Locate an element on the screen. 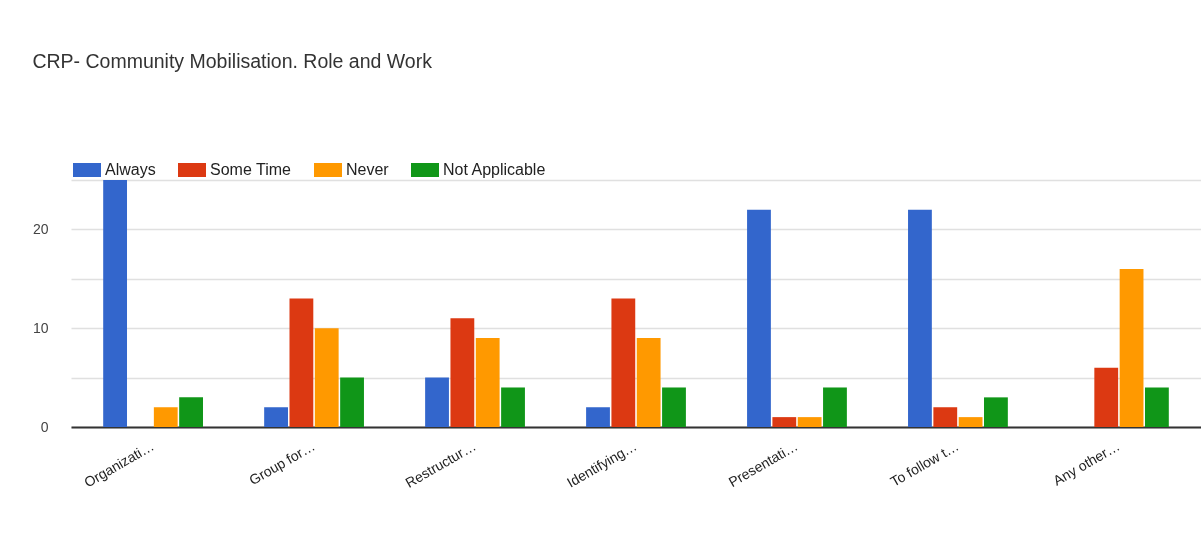 This screenshot has height=539, width=1202. legend-label: Never is located at coordinates (368, 169).